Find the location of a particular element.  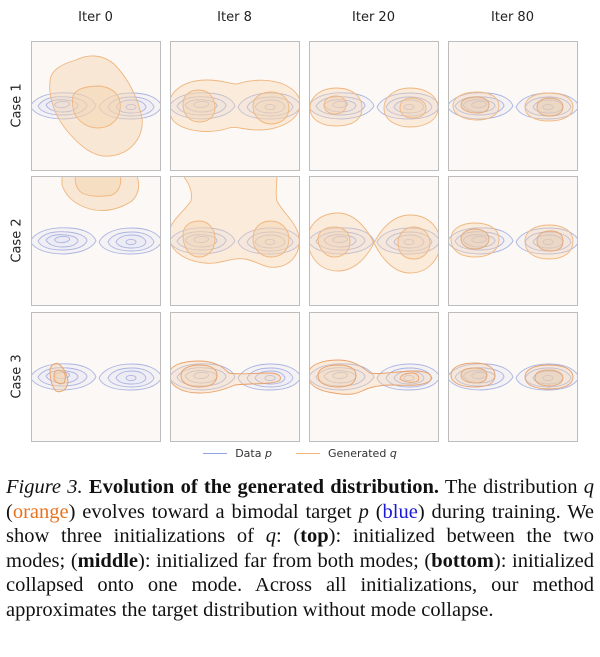

column-title-iter-8: Iter 8 is located at coordinates (234, 17).